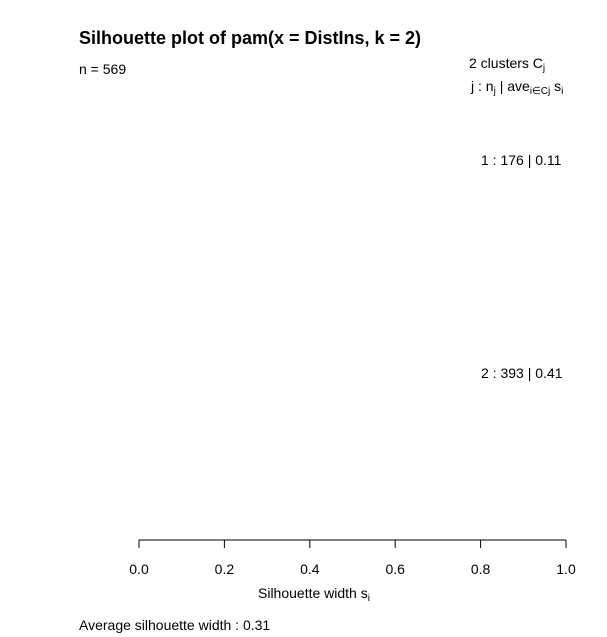  Describe the element at coordinates (139, 569) in the screenshot. I see `x-tick-label: 0.0` at that location.